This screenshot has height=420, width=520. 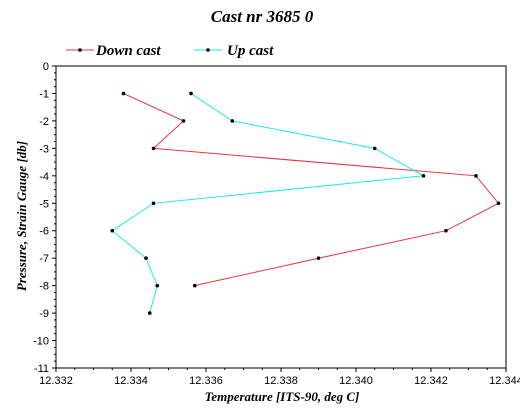 I want to click on x-axis-label: Temperature [ITS-90, deg C], so click(x=282, y=396).